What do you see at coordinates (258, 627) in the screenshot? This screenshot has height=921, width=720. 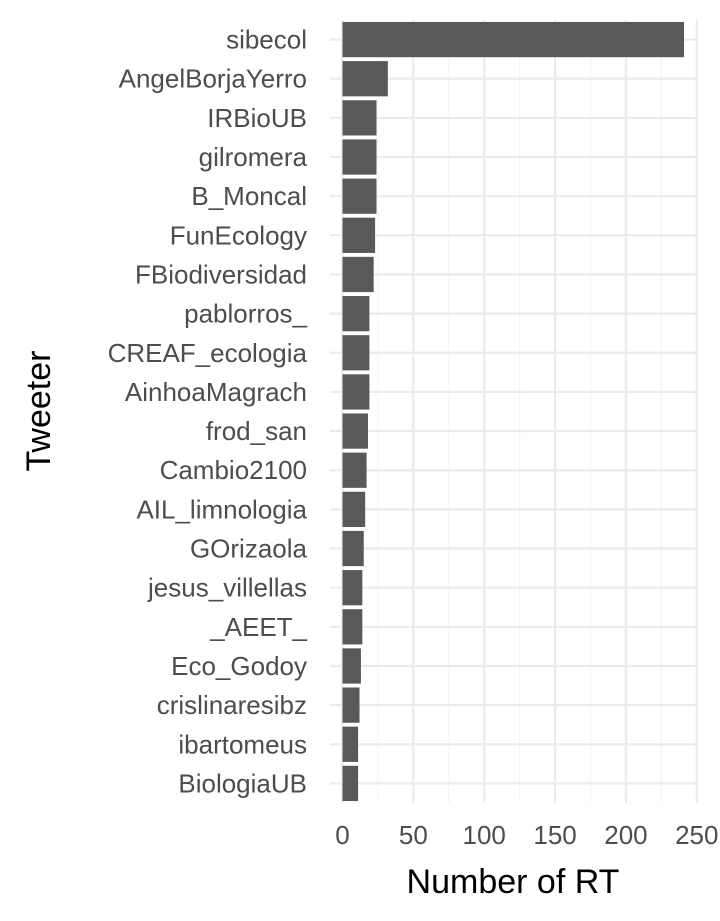 I see `y-tick-label: _AEET_` at bounding box center [258, 627].